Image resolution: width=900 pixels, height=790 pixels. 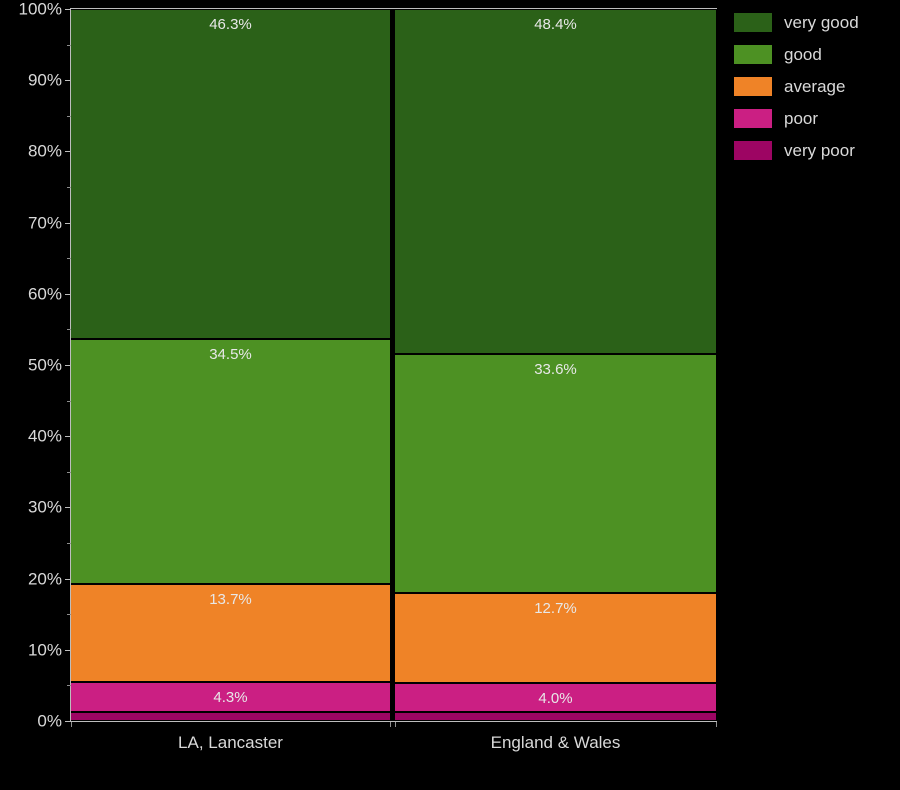 What do you see at coordinates (555, 473) in the screenshot?
I see `bar-segment-good: 33.6%` at bounding box center [555, 473].